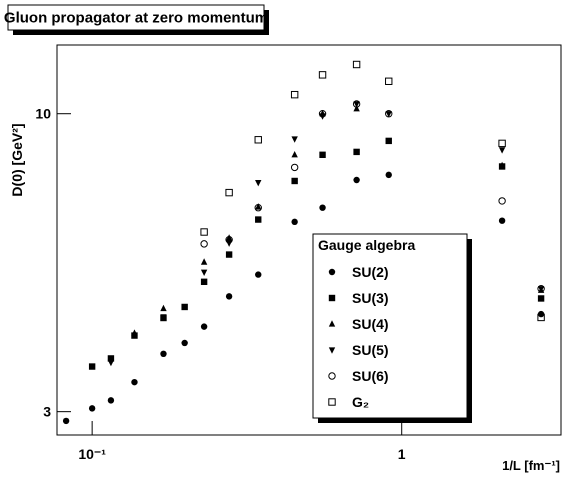 This screenshot has height=484, width=565. Describe the element at coordinates (92, 454) in the screenshot. I see `x-tick-label: 10⁻¹` at that location.